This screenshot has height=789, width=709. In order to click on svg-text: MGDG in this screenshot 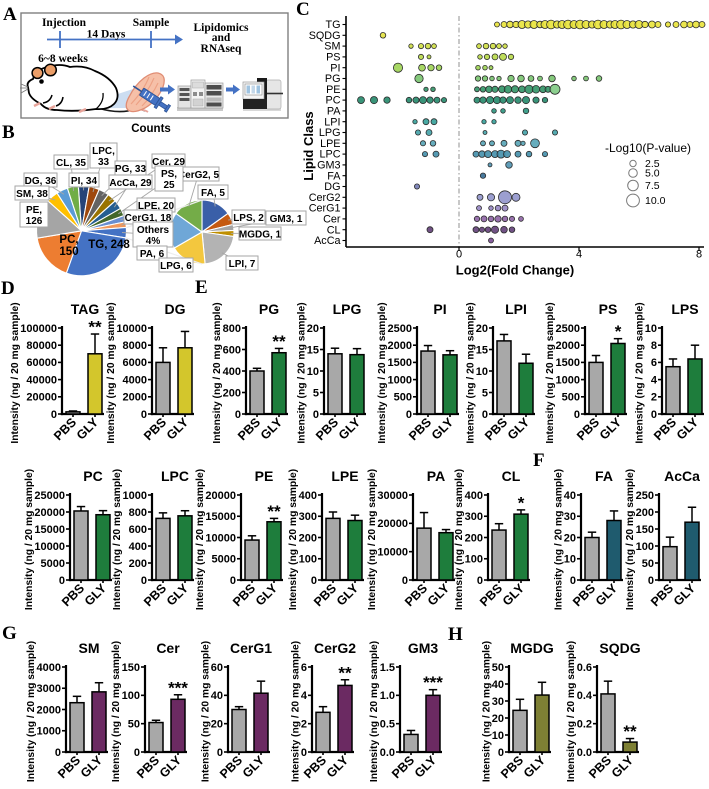, I will do `click(532, 648)`.